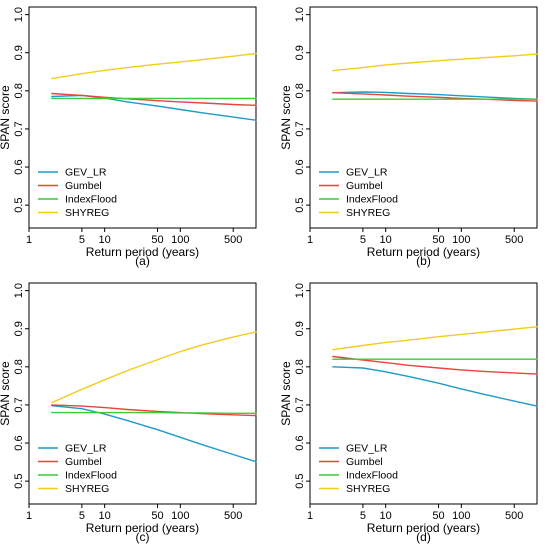 The width and height of the screenshot is (549, 550). I want to click on panel-label: (a), so click(142, 261).